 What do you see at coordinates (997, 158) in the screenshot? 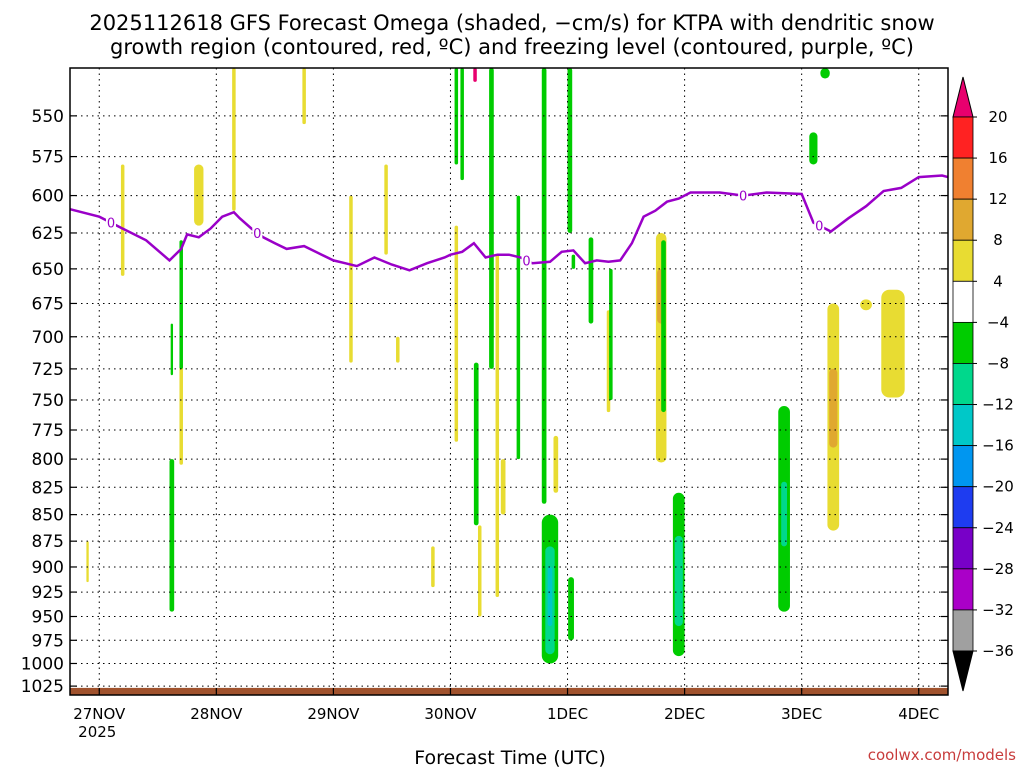
I see `colorbar-label: 16` at bounding box center [997, 158].